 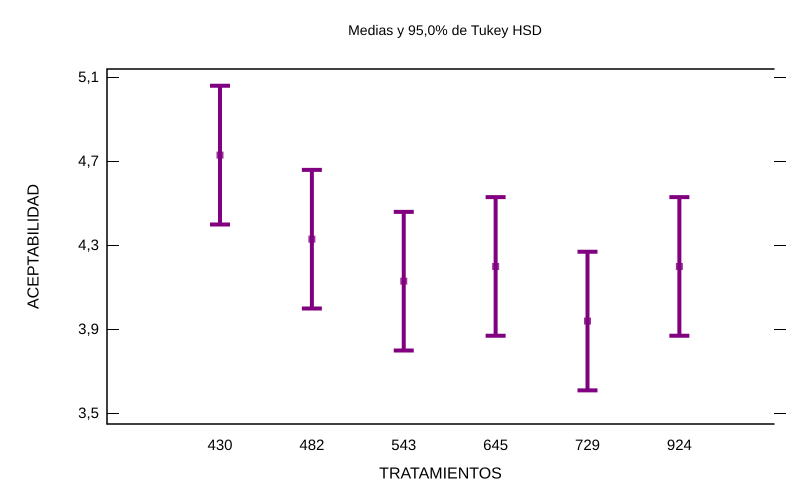 I want to click on y-tick-label: 5,1, so click(x=88, y=77).